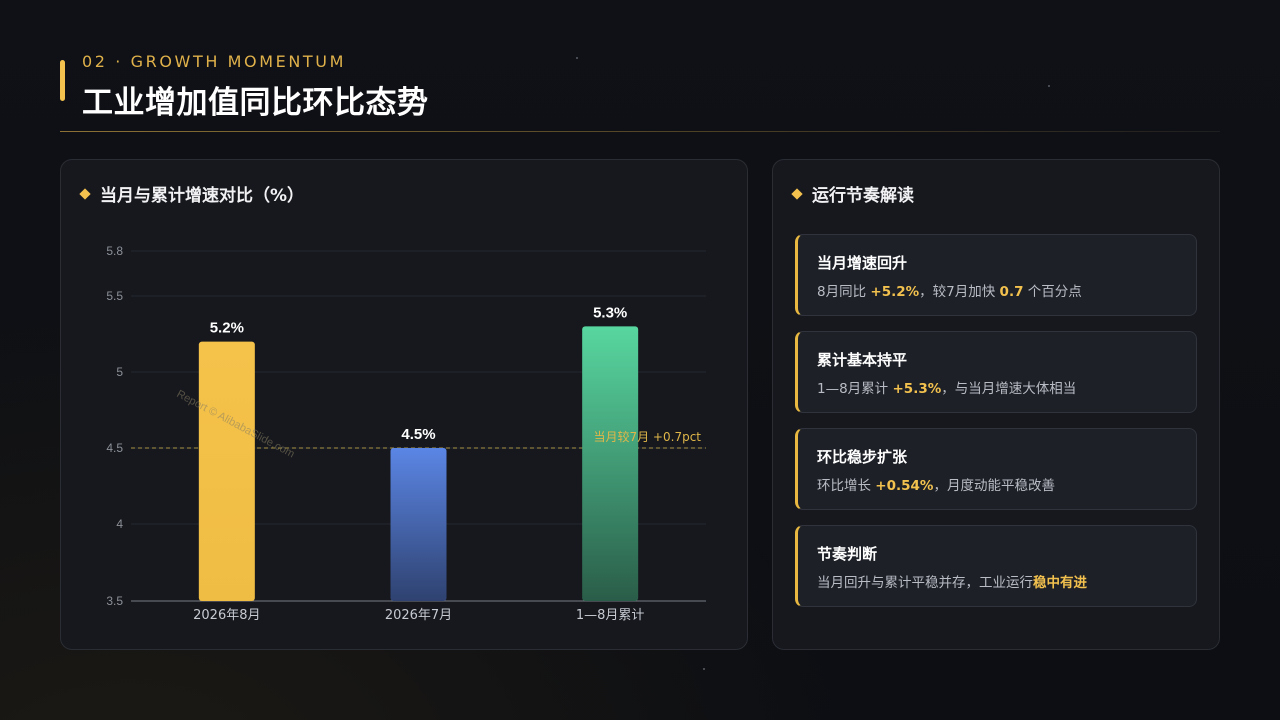 The image size is (1280, 720). What do you see at coordinates (904, 486) in the screenshot?
I see `highlight-value: +0.54%` at bounding box center [904, 486].